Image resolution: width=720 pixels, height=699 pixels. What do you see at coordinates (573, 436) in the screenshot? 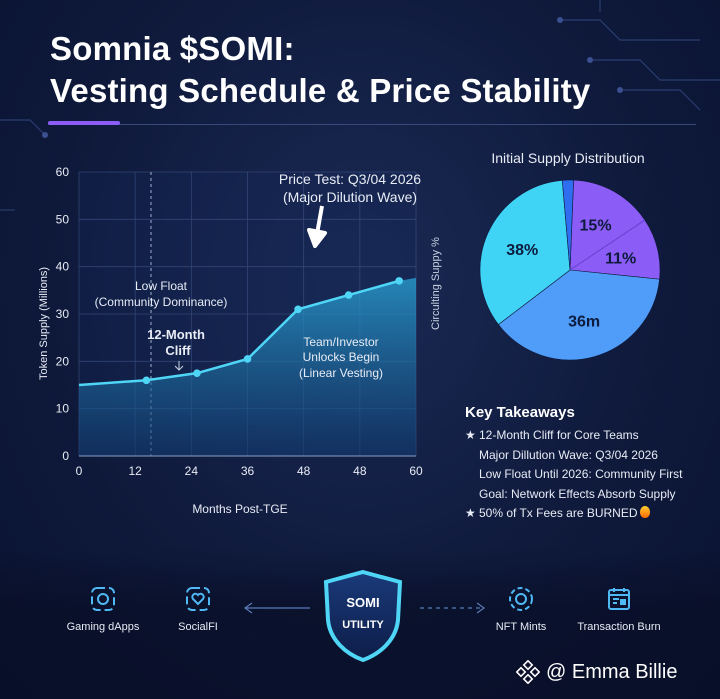
I see `takeaway-item: ★ 12-Month Cliff for Core Teams` at bounding box center [573, 436].